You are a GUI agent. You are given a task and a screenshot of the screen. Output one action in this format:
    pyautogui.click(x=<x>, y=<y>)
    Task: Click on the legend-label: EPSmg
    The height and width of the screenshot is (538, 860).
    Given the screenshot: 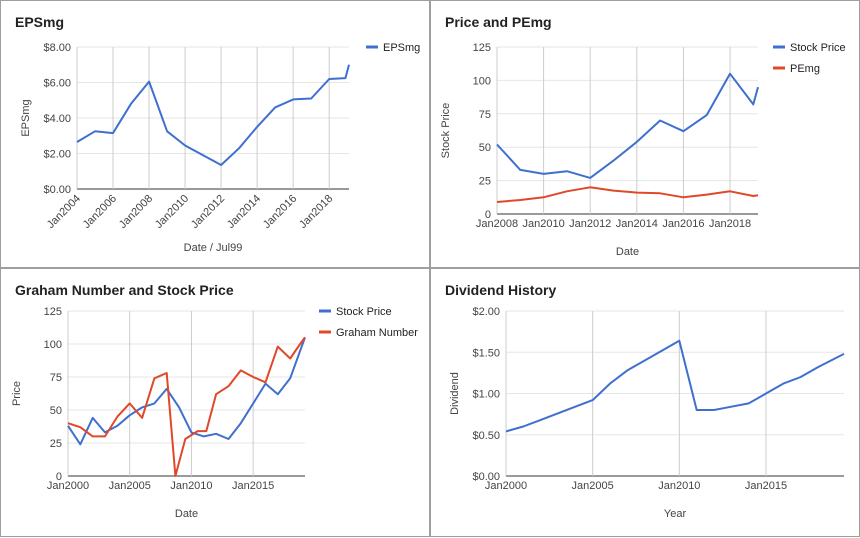 What is the action you would take?
    pyautogui.click(x=401, y=48)
    